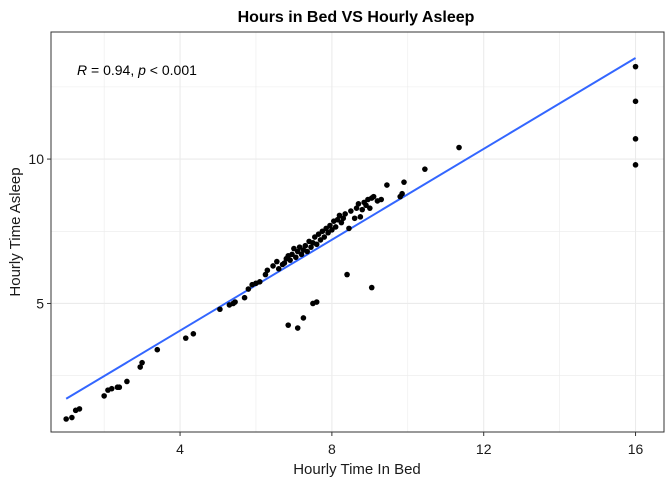 The height and width of the screenshot is (480, 672). I want to click on y-axis-ticks: 5 10, so click(39, 231).